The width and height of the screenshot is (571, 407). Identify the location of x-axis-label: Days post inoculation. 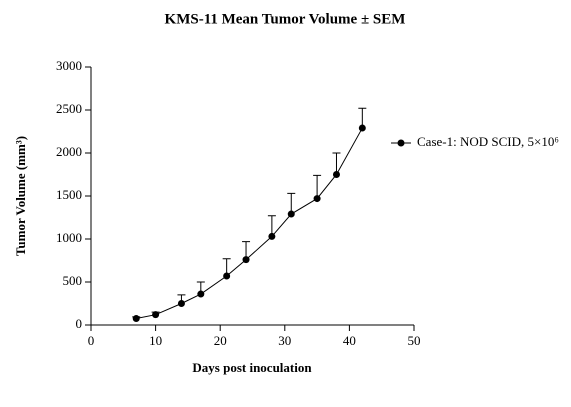
(252, 367).